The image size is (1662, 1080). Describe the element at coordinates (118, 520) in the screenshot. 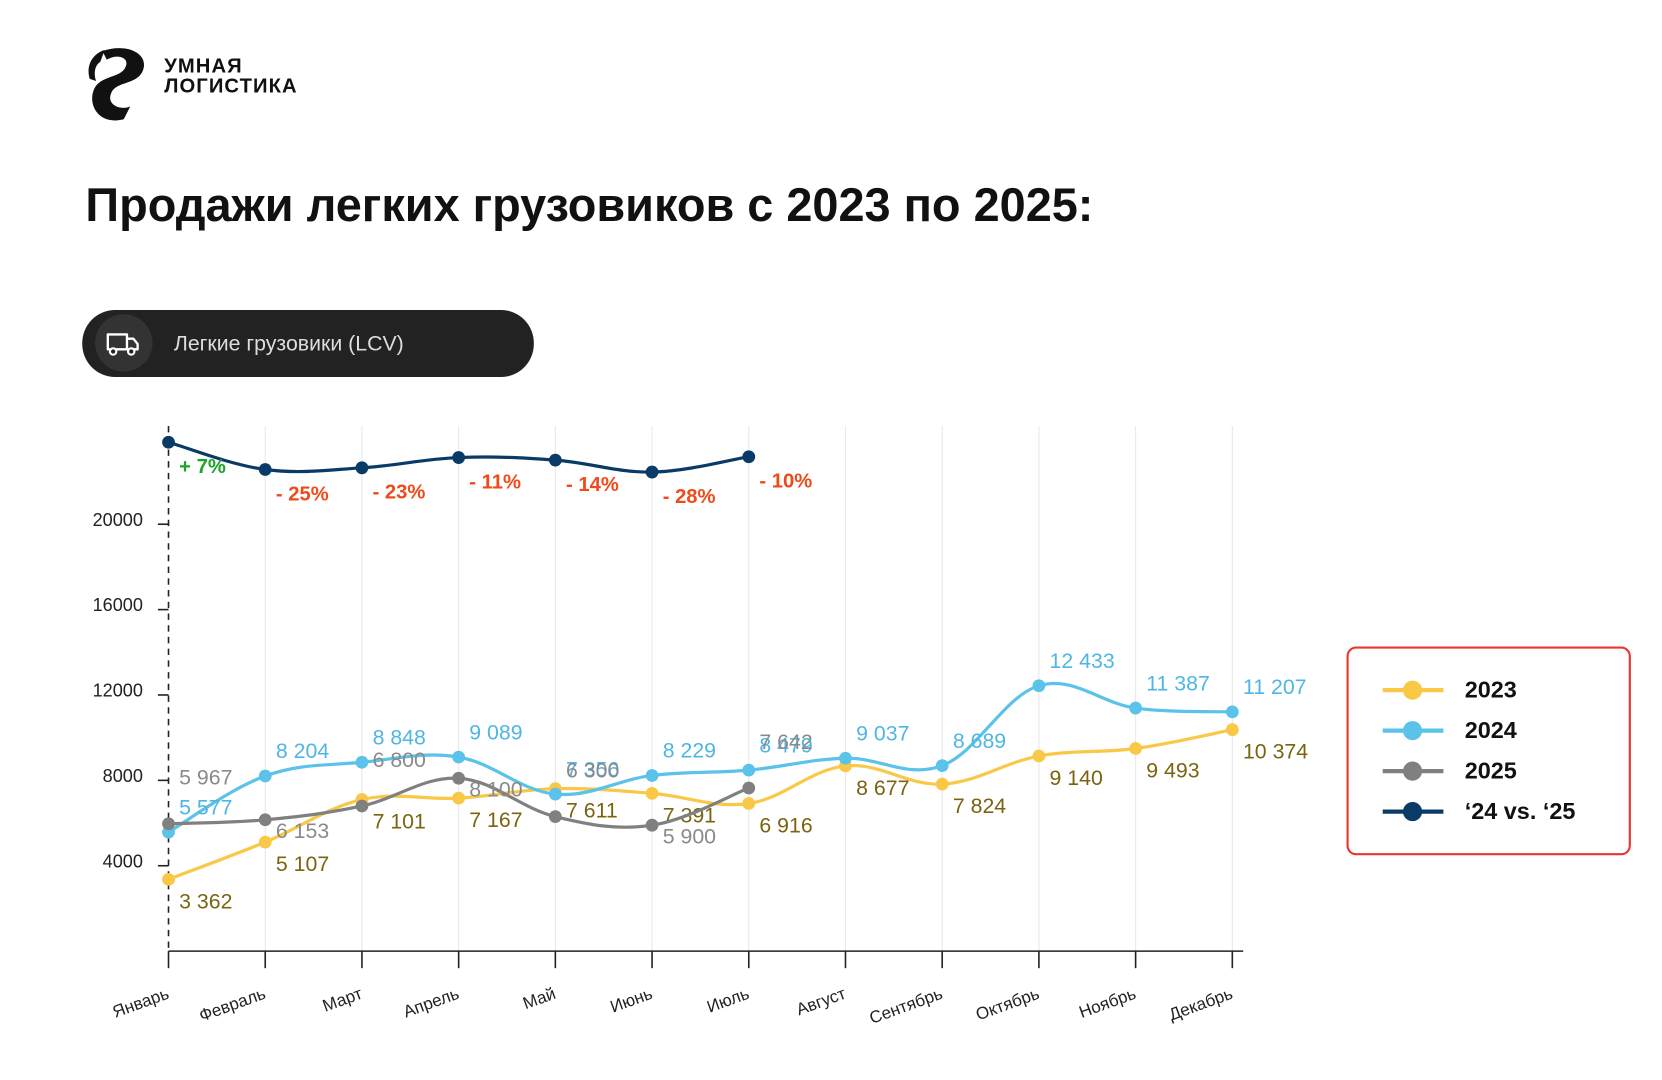

I see `y-tick-label: 20000` at that location.